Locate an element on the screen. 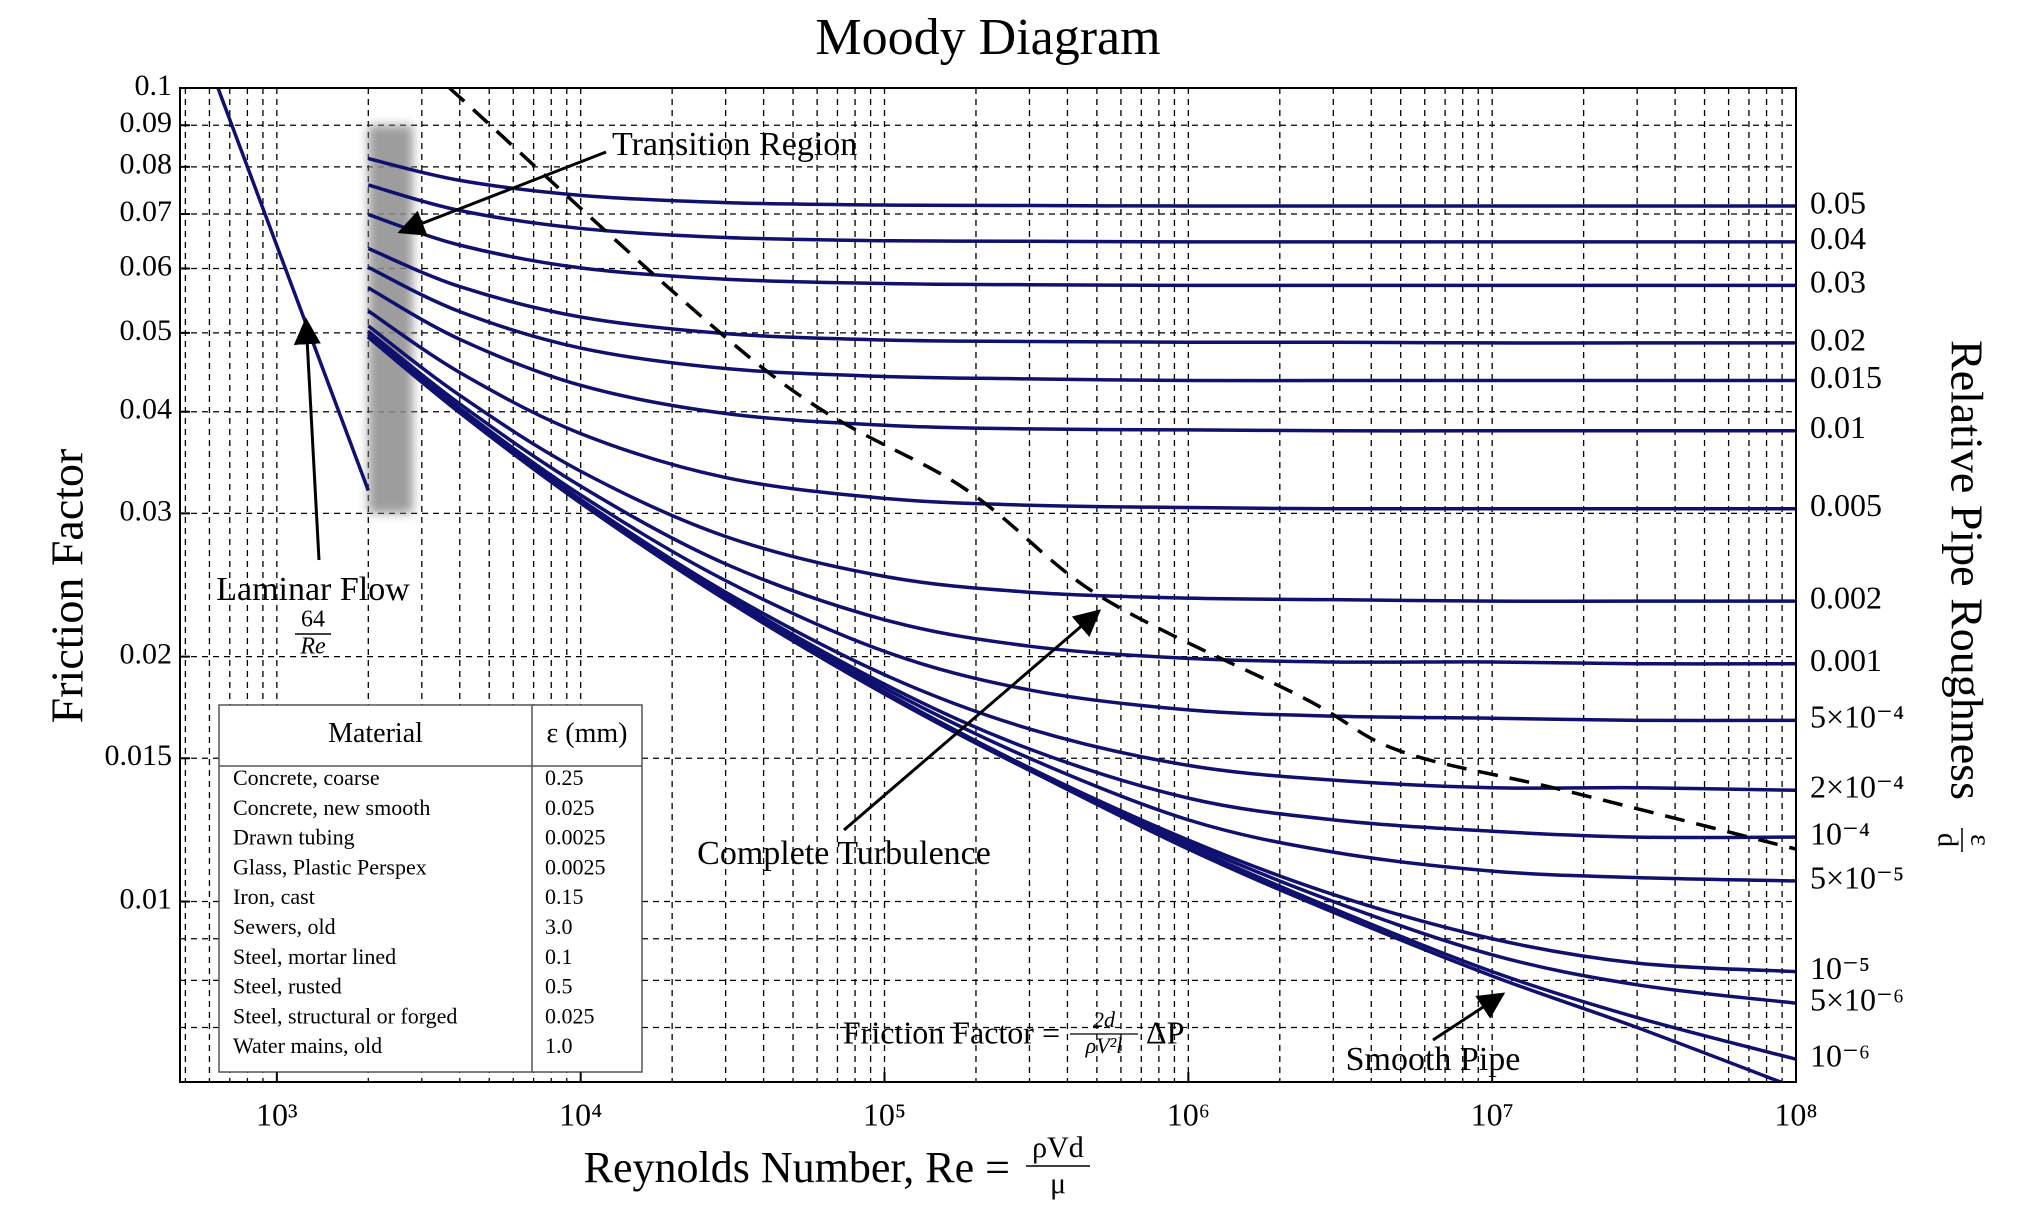 Image resolution: width=2020 pixels, height=1208 pixels. legend-label: 0.015 is located at coordinates (1846, 377).